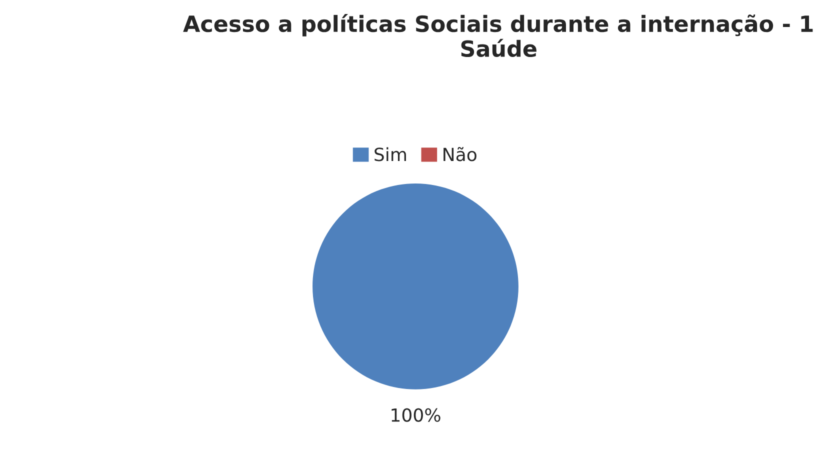 This screenshot has width=831, height=468. What do you see at coordinates (416, 415) in the screenshot?
I see `data-label: 100%` at bounding box center [416, 415].